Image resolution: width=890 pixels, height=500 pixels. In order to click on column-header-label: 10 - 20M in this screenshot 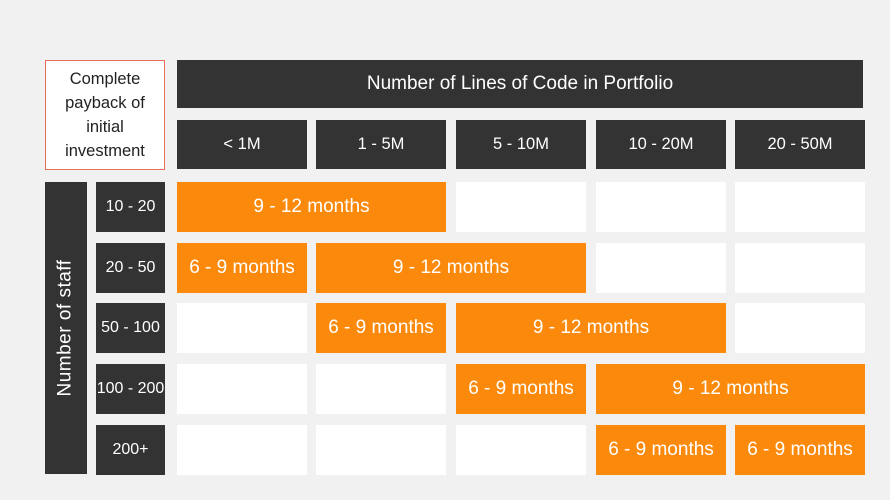, I will do `click(661, 144)`.